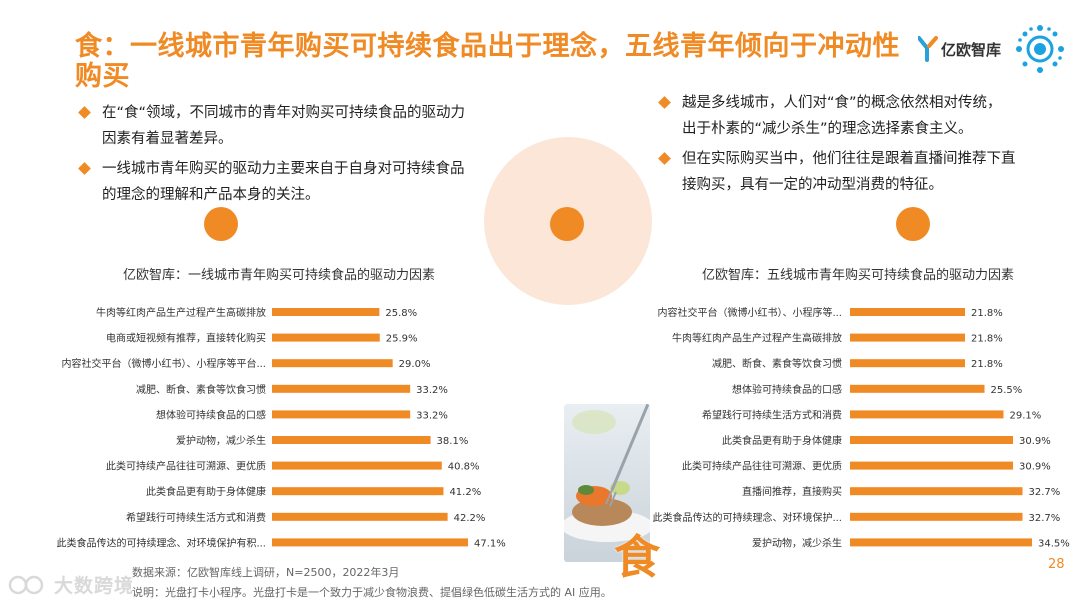 The height and width of the screenshot is (607, 1080). I want to click on value-label: 29.1%, so click(1026, 415).